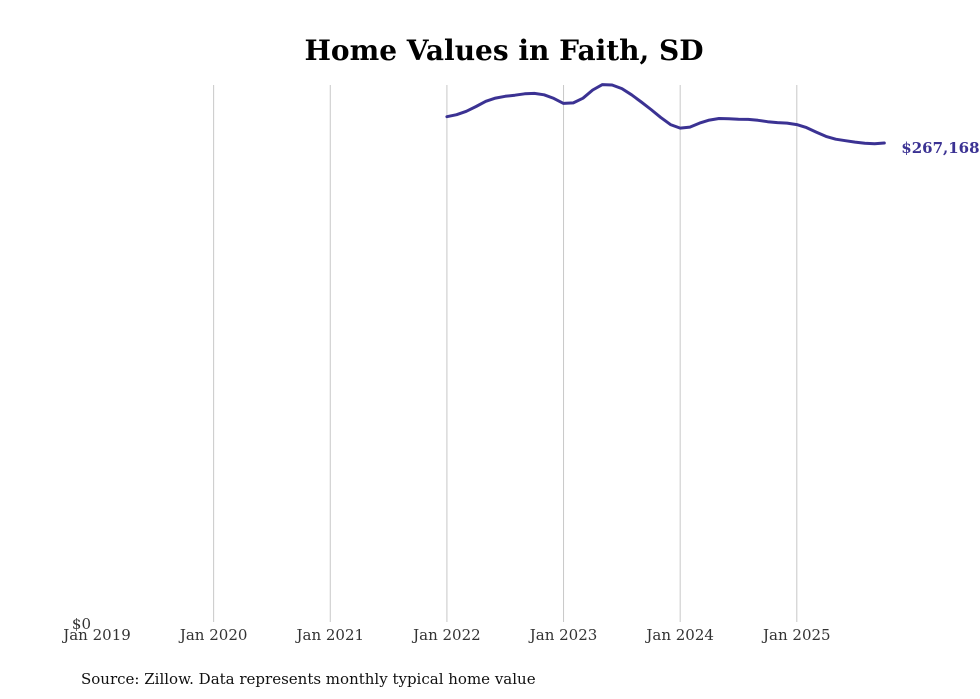 This screenshot has width=980, height=699. I want to click on series-line, so click(665, 114).